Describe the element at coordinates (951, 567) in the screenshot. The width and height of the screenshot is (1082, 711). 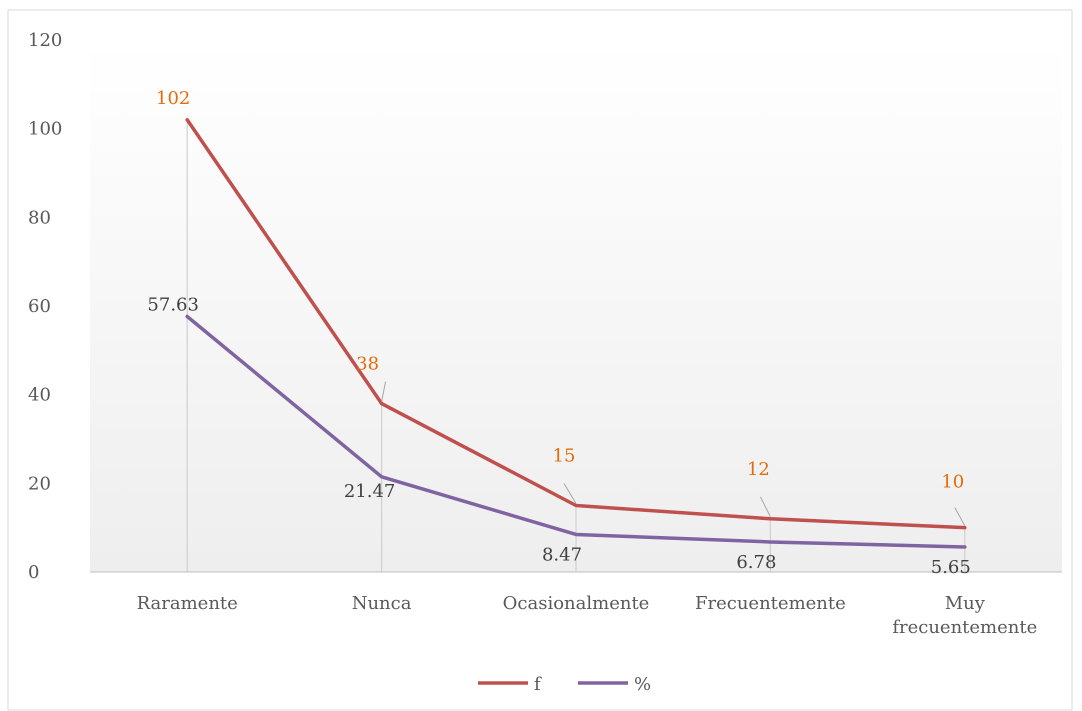
I see `data-label: 5.65` at that location.